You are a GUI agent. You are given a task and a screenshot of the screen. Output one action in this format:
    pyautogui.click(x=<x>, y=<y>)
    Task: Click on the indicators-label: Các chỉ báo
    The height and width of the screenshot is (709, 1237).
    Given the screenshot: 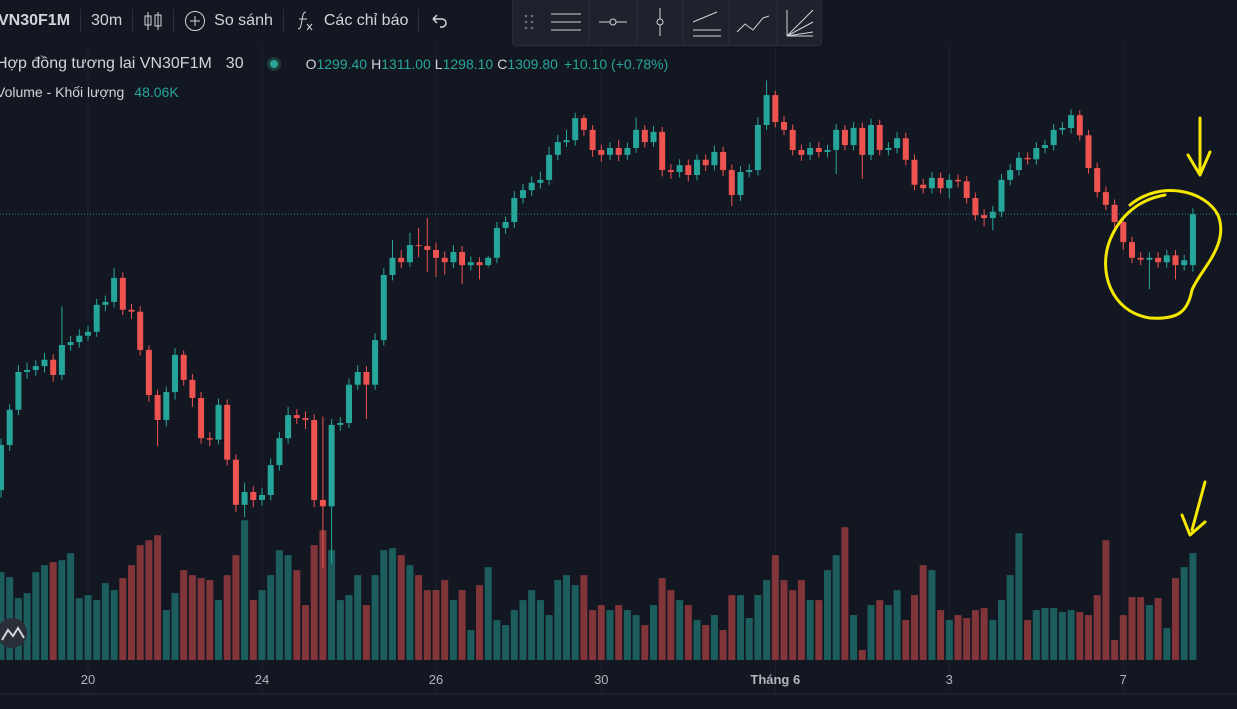 What is the action you would take?
    pyautogui.click(x=366, y=20)
    